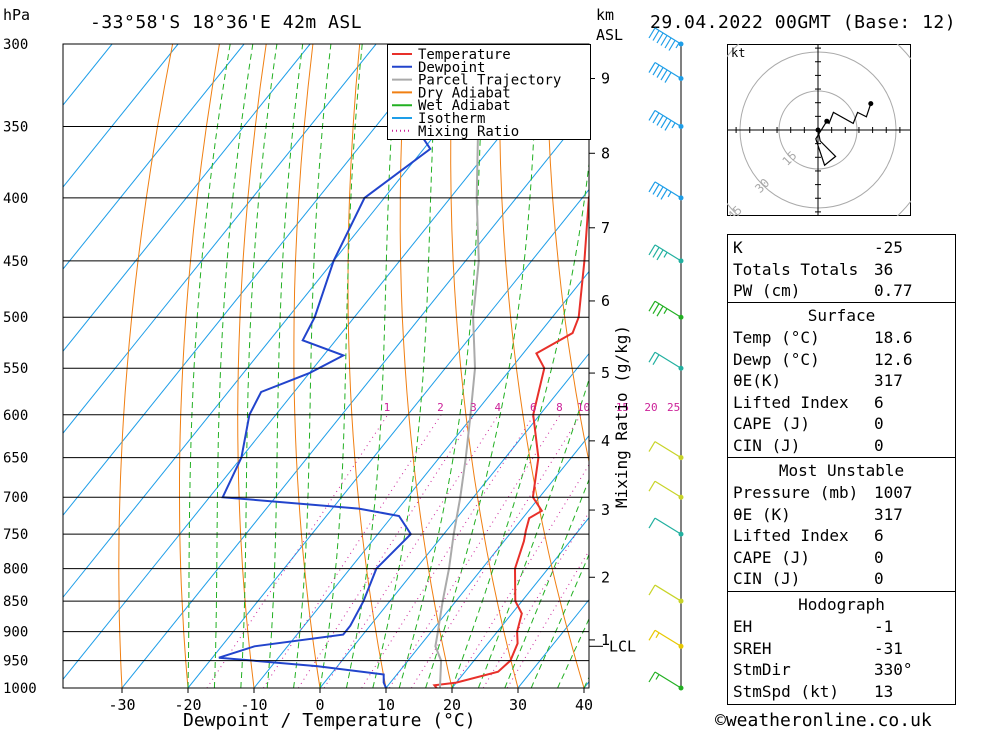  Describe the element at coordinates (893, 359) in the screenshot. I see `row-value: 12.6` at that location.